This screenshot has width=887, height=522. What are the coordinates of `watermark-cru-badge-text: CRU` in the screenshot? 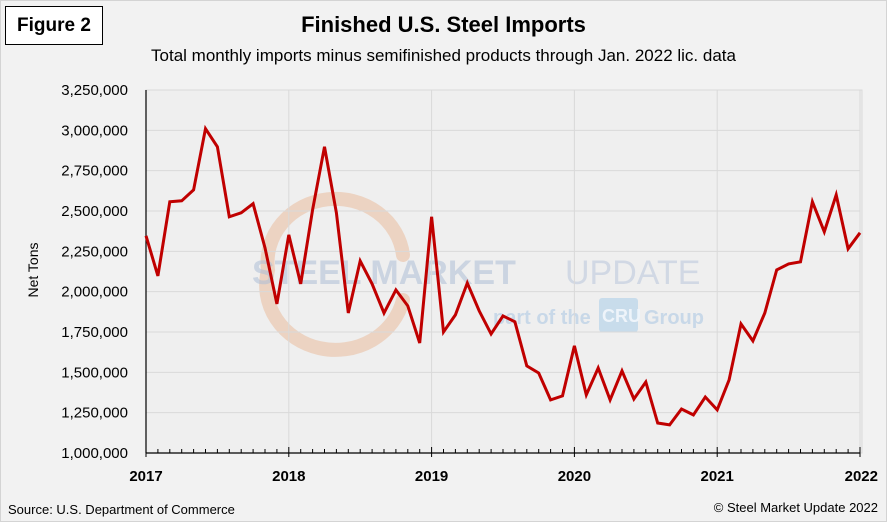 It's located at (621, 316).